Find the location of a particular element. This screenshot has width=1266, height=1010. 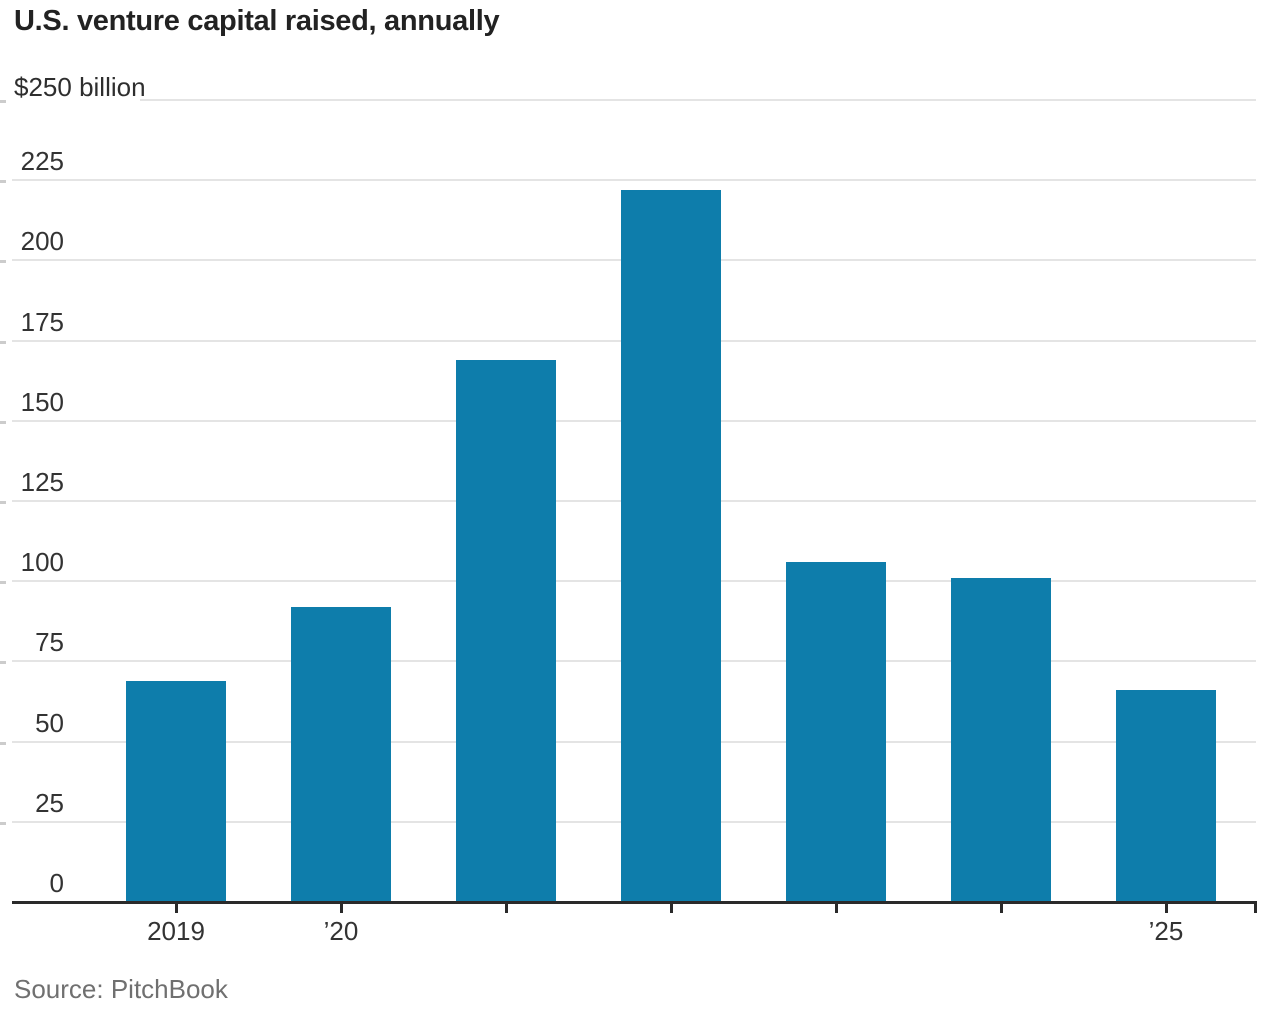

bar-2024 is located at coordinates (1001, 739).